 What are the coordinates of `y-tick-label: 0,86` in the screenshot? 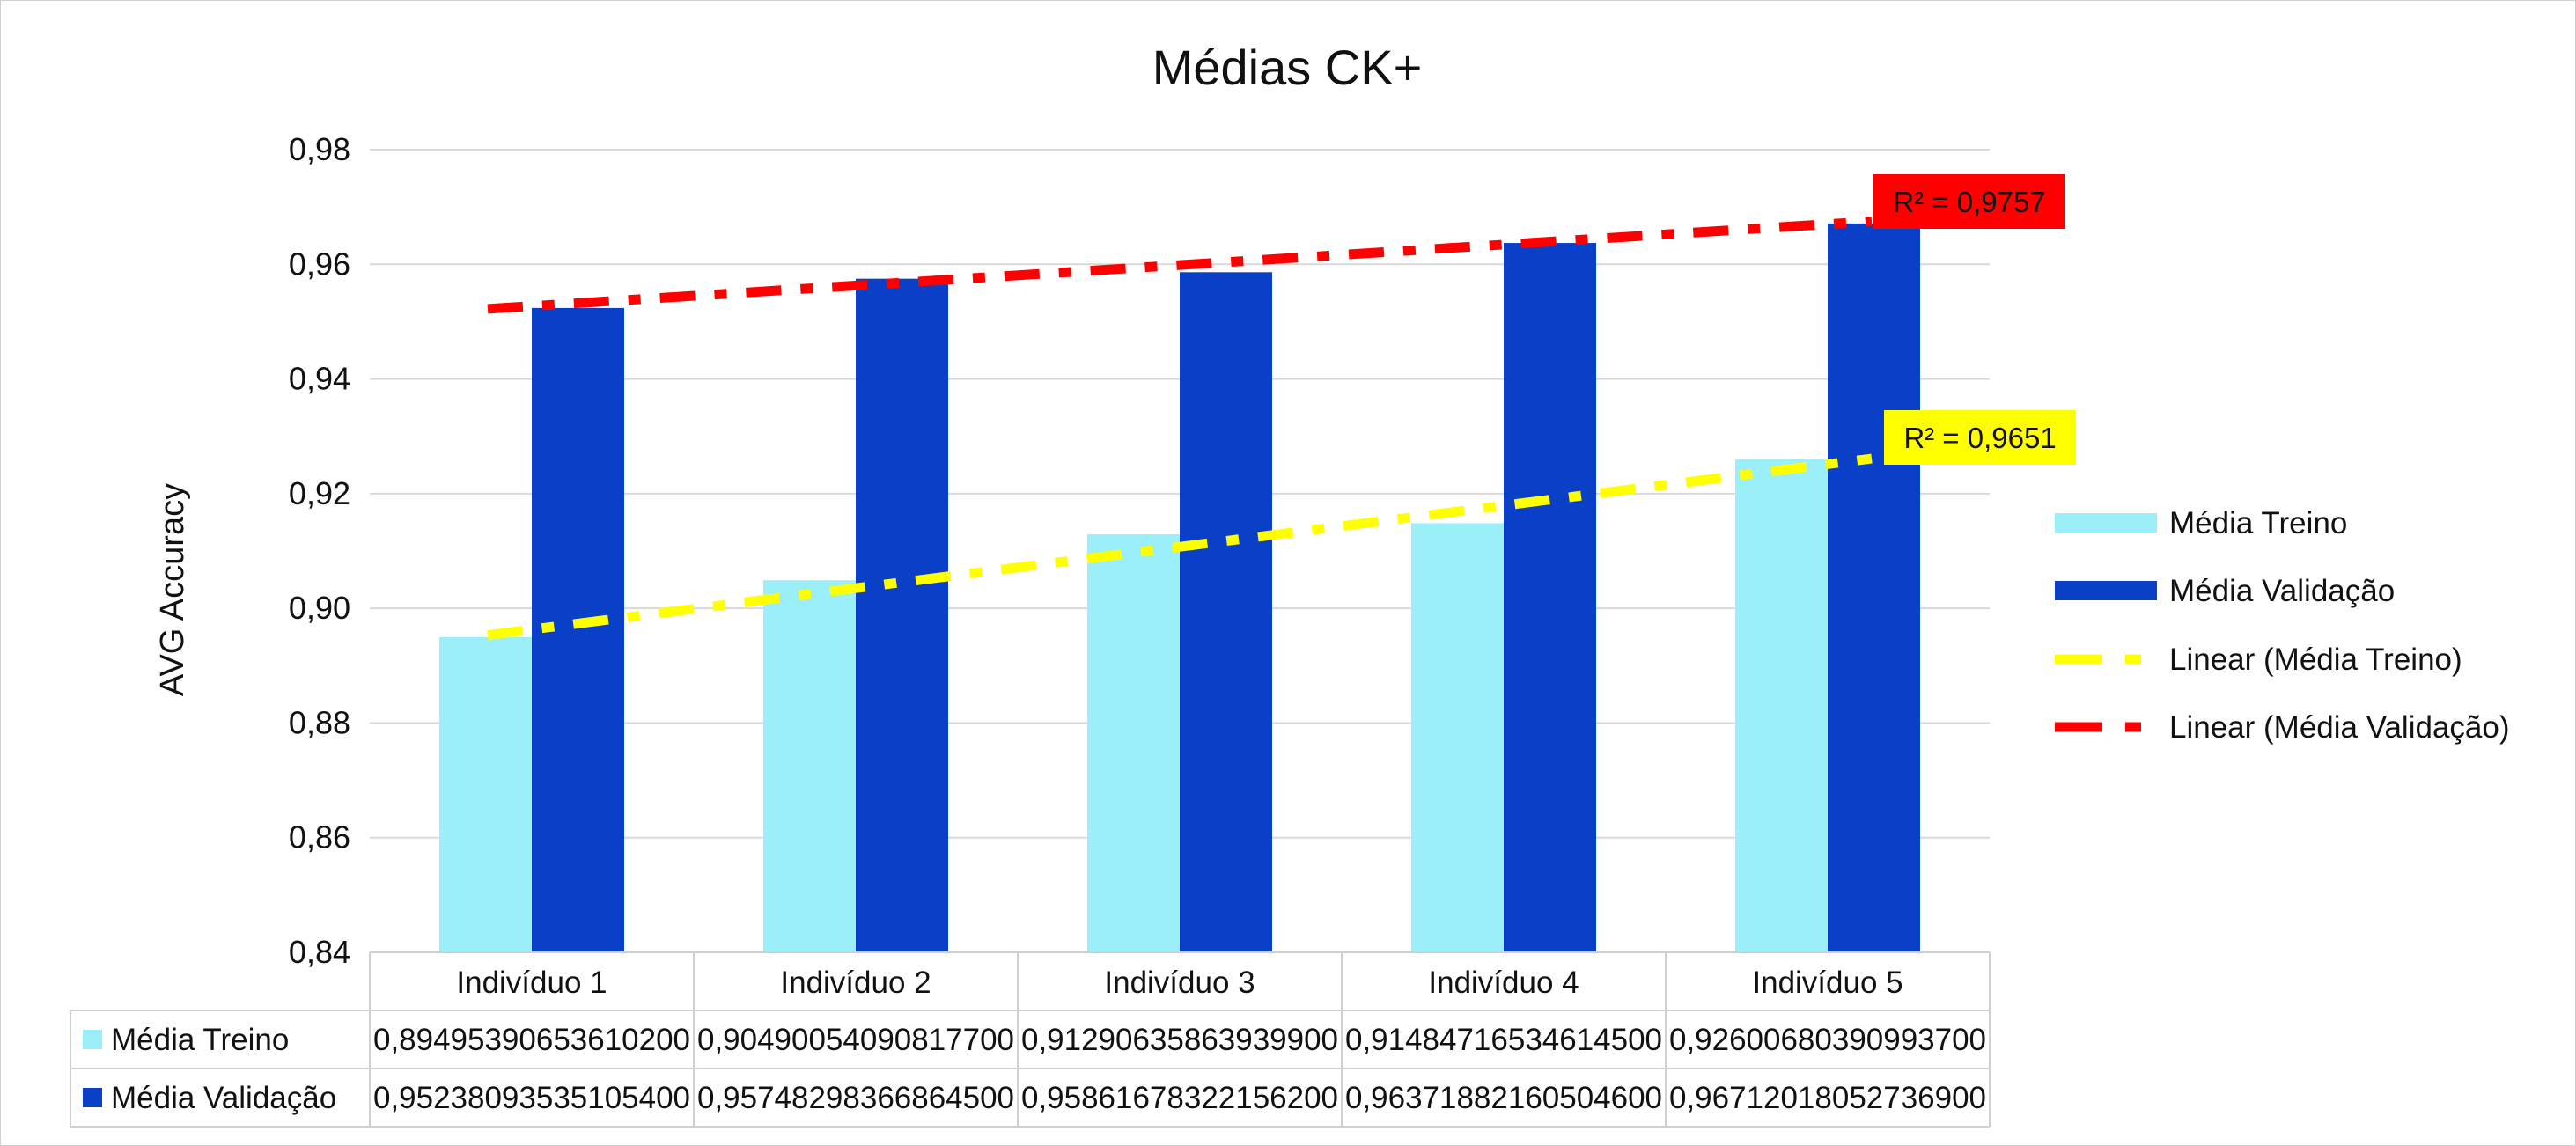 It's located at (320, 837).